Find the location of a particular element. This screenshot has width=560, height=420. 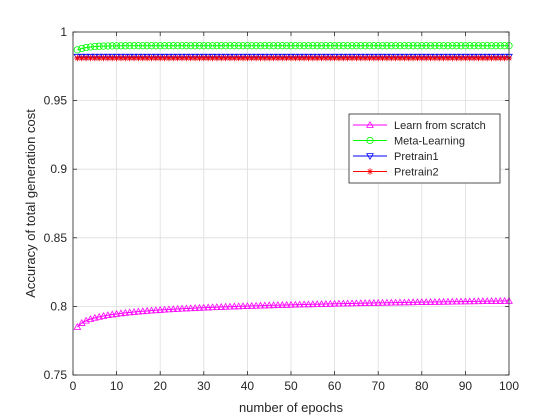

legend-entry: Meta-Learning is located at coordinates (409, 142).